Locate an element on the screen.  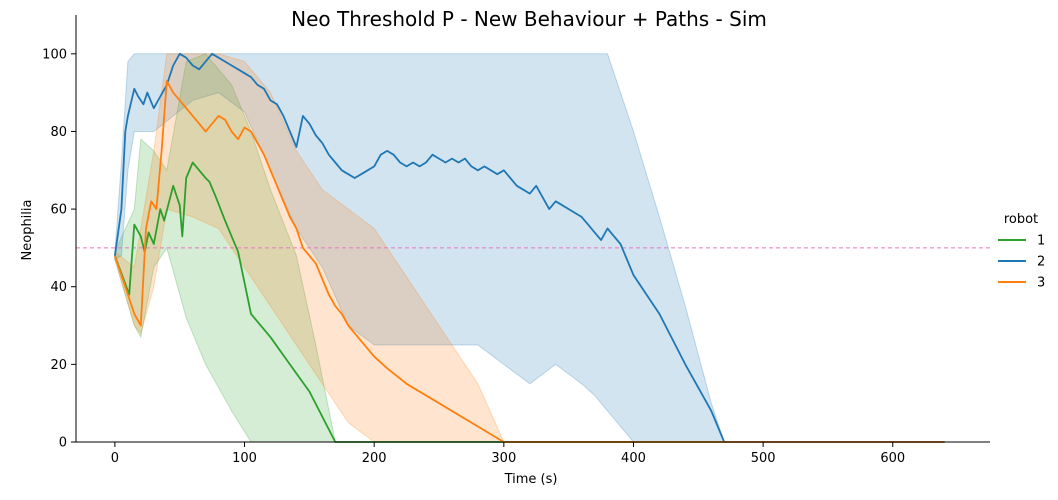
legend-label-robot-2: 2 is located at coordinates (1041, 262).